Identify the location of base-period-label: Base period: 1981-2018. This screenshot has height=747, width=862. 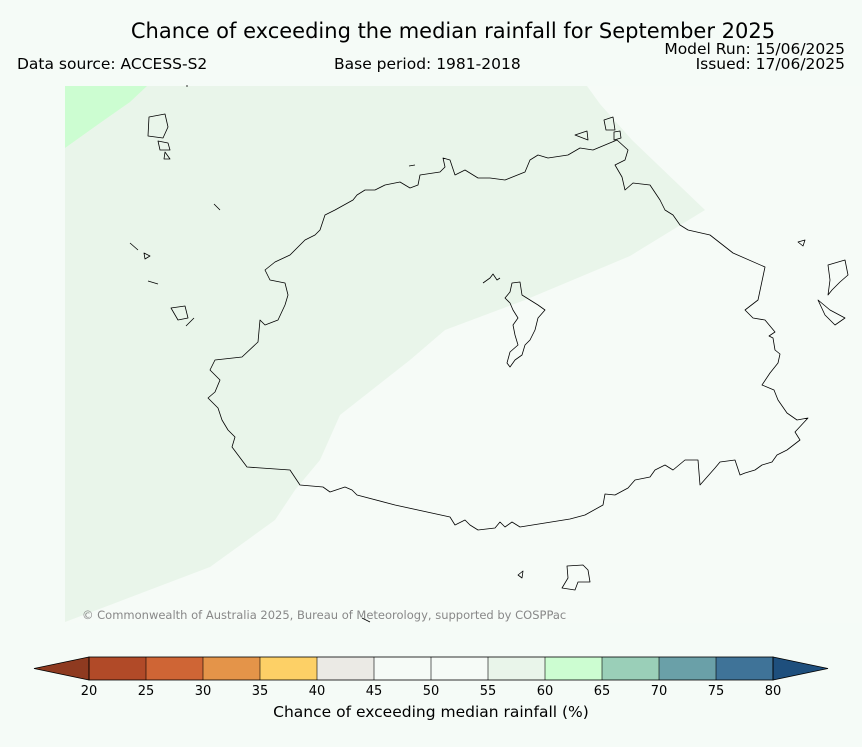
(427, 64).